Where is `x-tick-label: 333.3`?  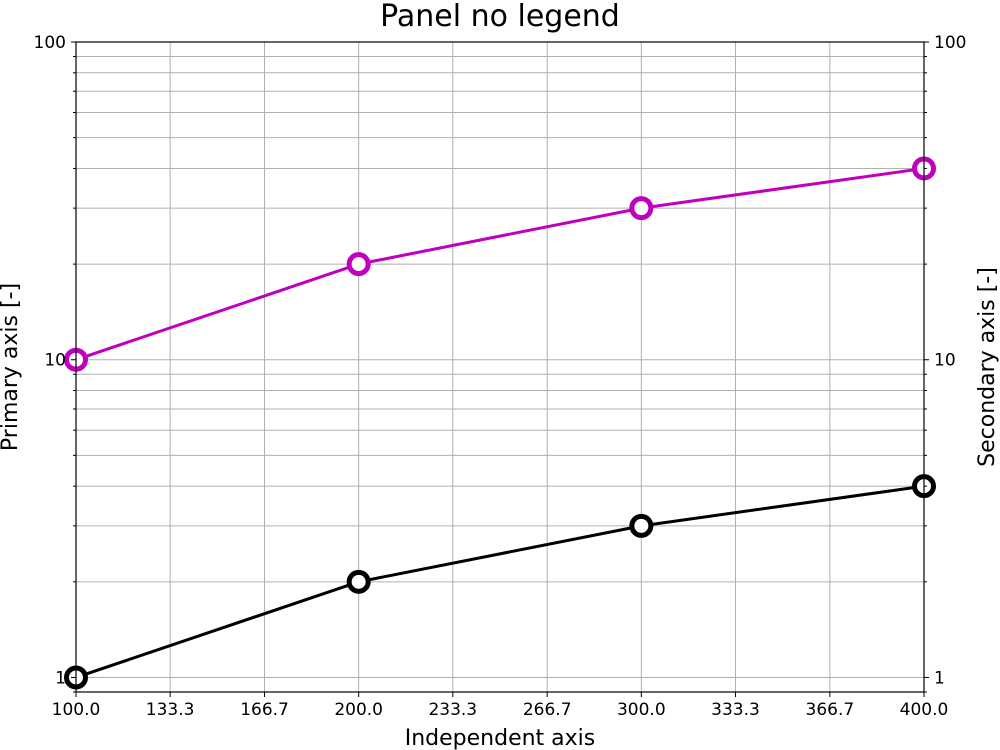
x-tick-label: 333.3 is located at coordinates (735, 710).